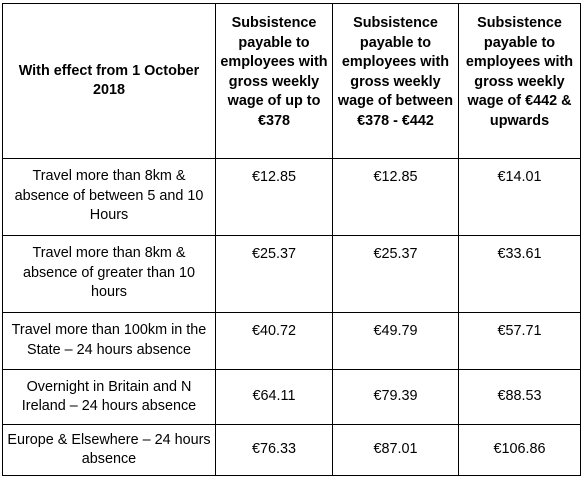  Describe the element at coordinates (274, 450) in the screenshot. I see `rate-cell: €76.33` at that location.